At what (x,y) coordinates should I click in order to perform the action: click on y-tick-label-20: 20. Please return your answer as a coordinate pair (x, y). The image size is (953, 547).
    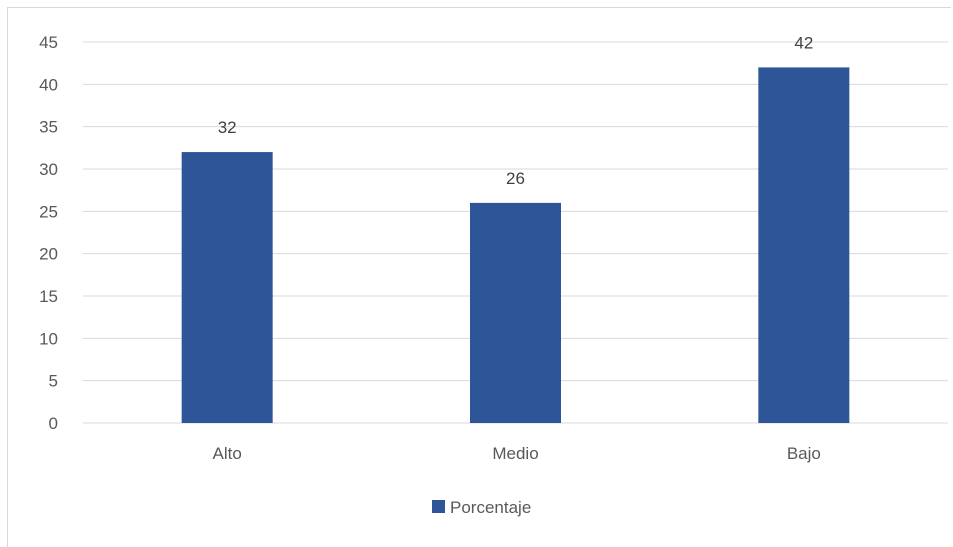
    Looking at the image, I should click on (48, 254).